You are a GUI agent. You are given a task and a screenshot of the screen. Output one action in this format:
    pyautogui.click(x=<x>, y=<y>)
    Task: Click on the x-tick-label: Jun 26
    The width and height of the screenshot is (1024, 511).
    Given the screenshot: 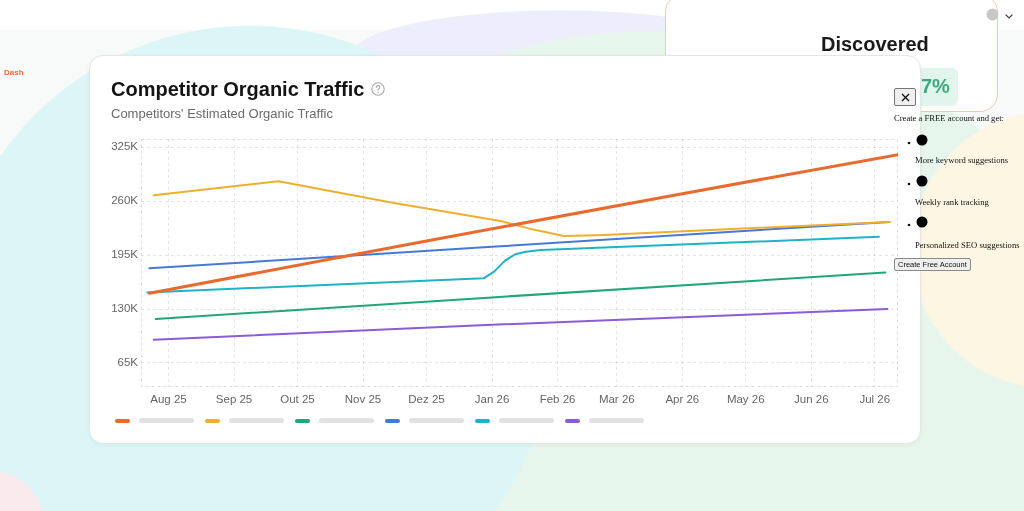 What is the action you would take?
    pyautogui.click(x=811, y=399)
    